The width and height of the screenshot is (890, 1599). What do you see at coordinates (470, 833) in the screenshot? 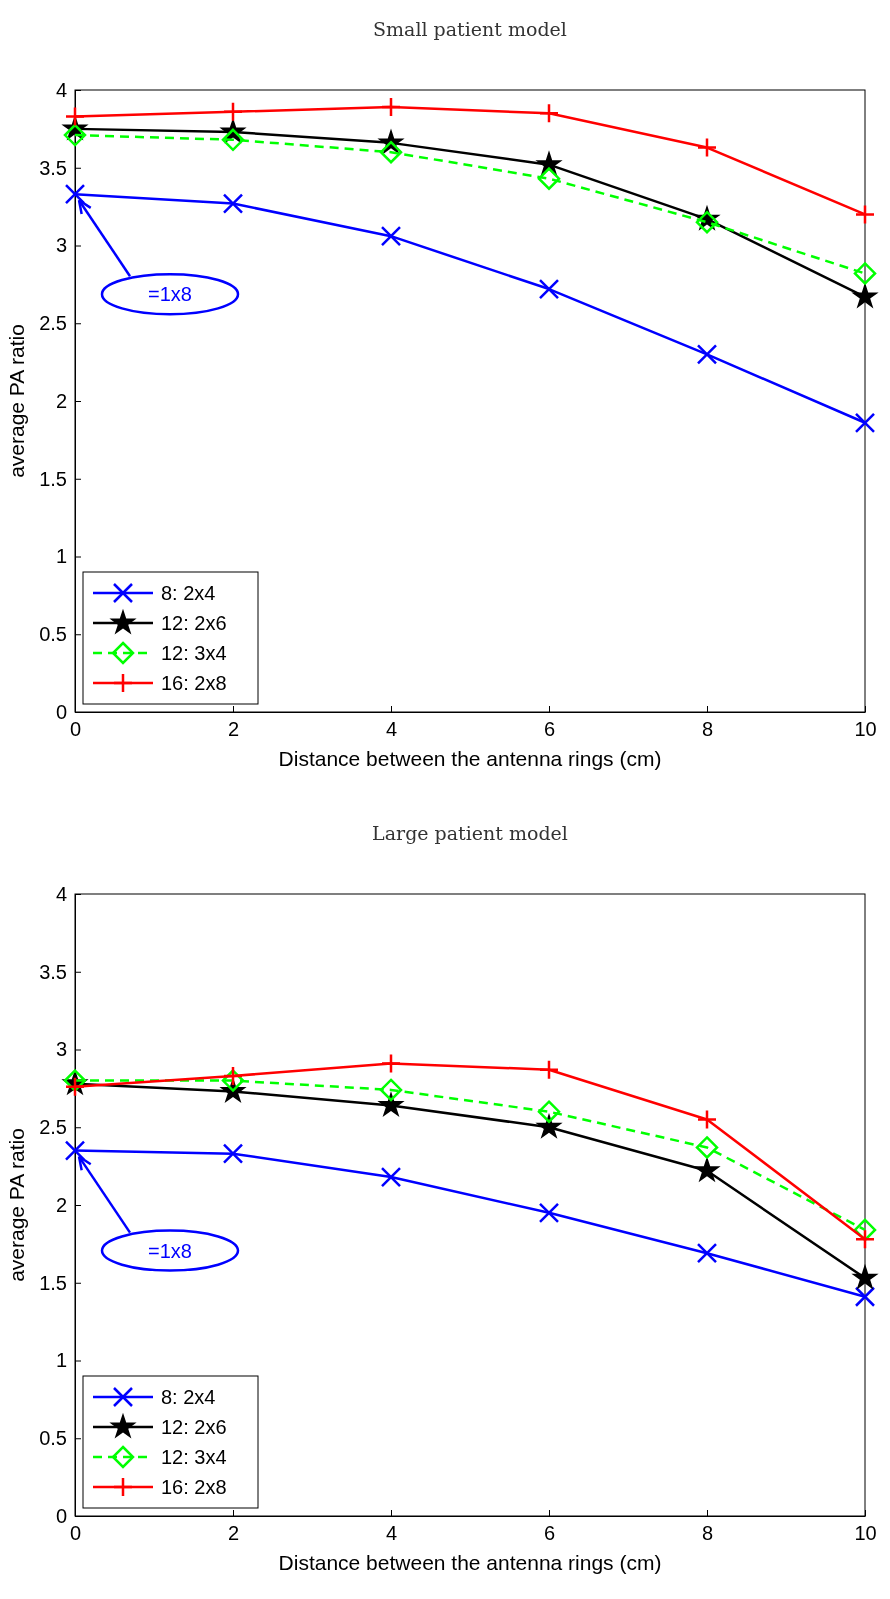
I see `chart-title: Large patient model` at bounding box center [470, 833].